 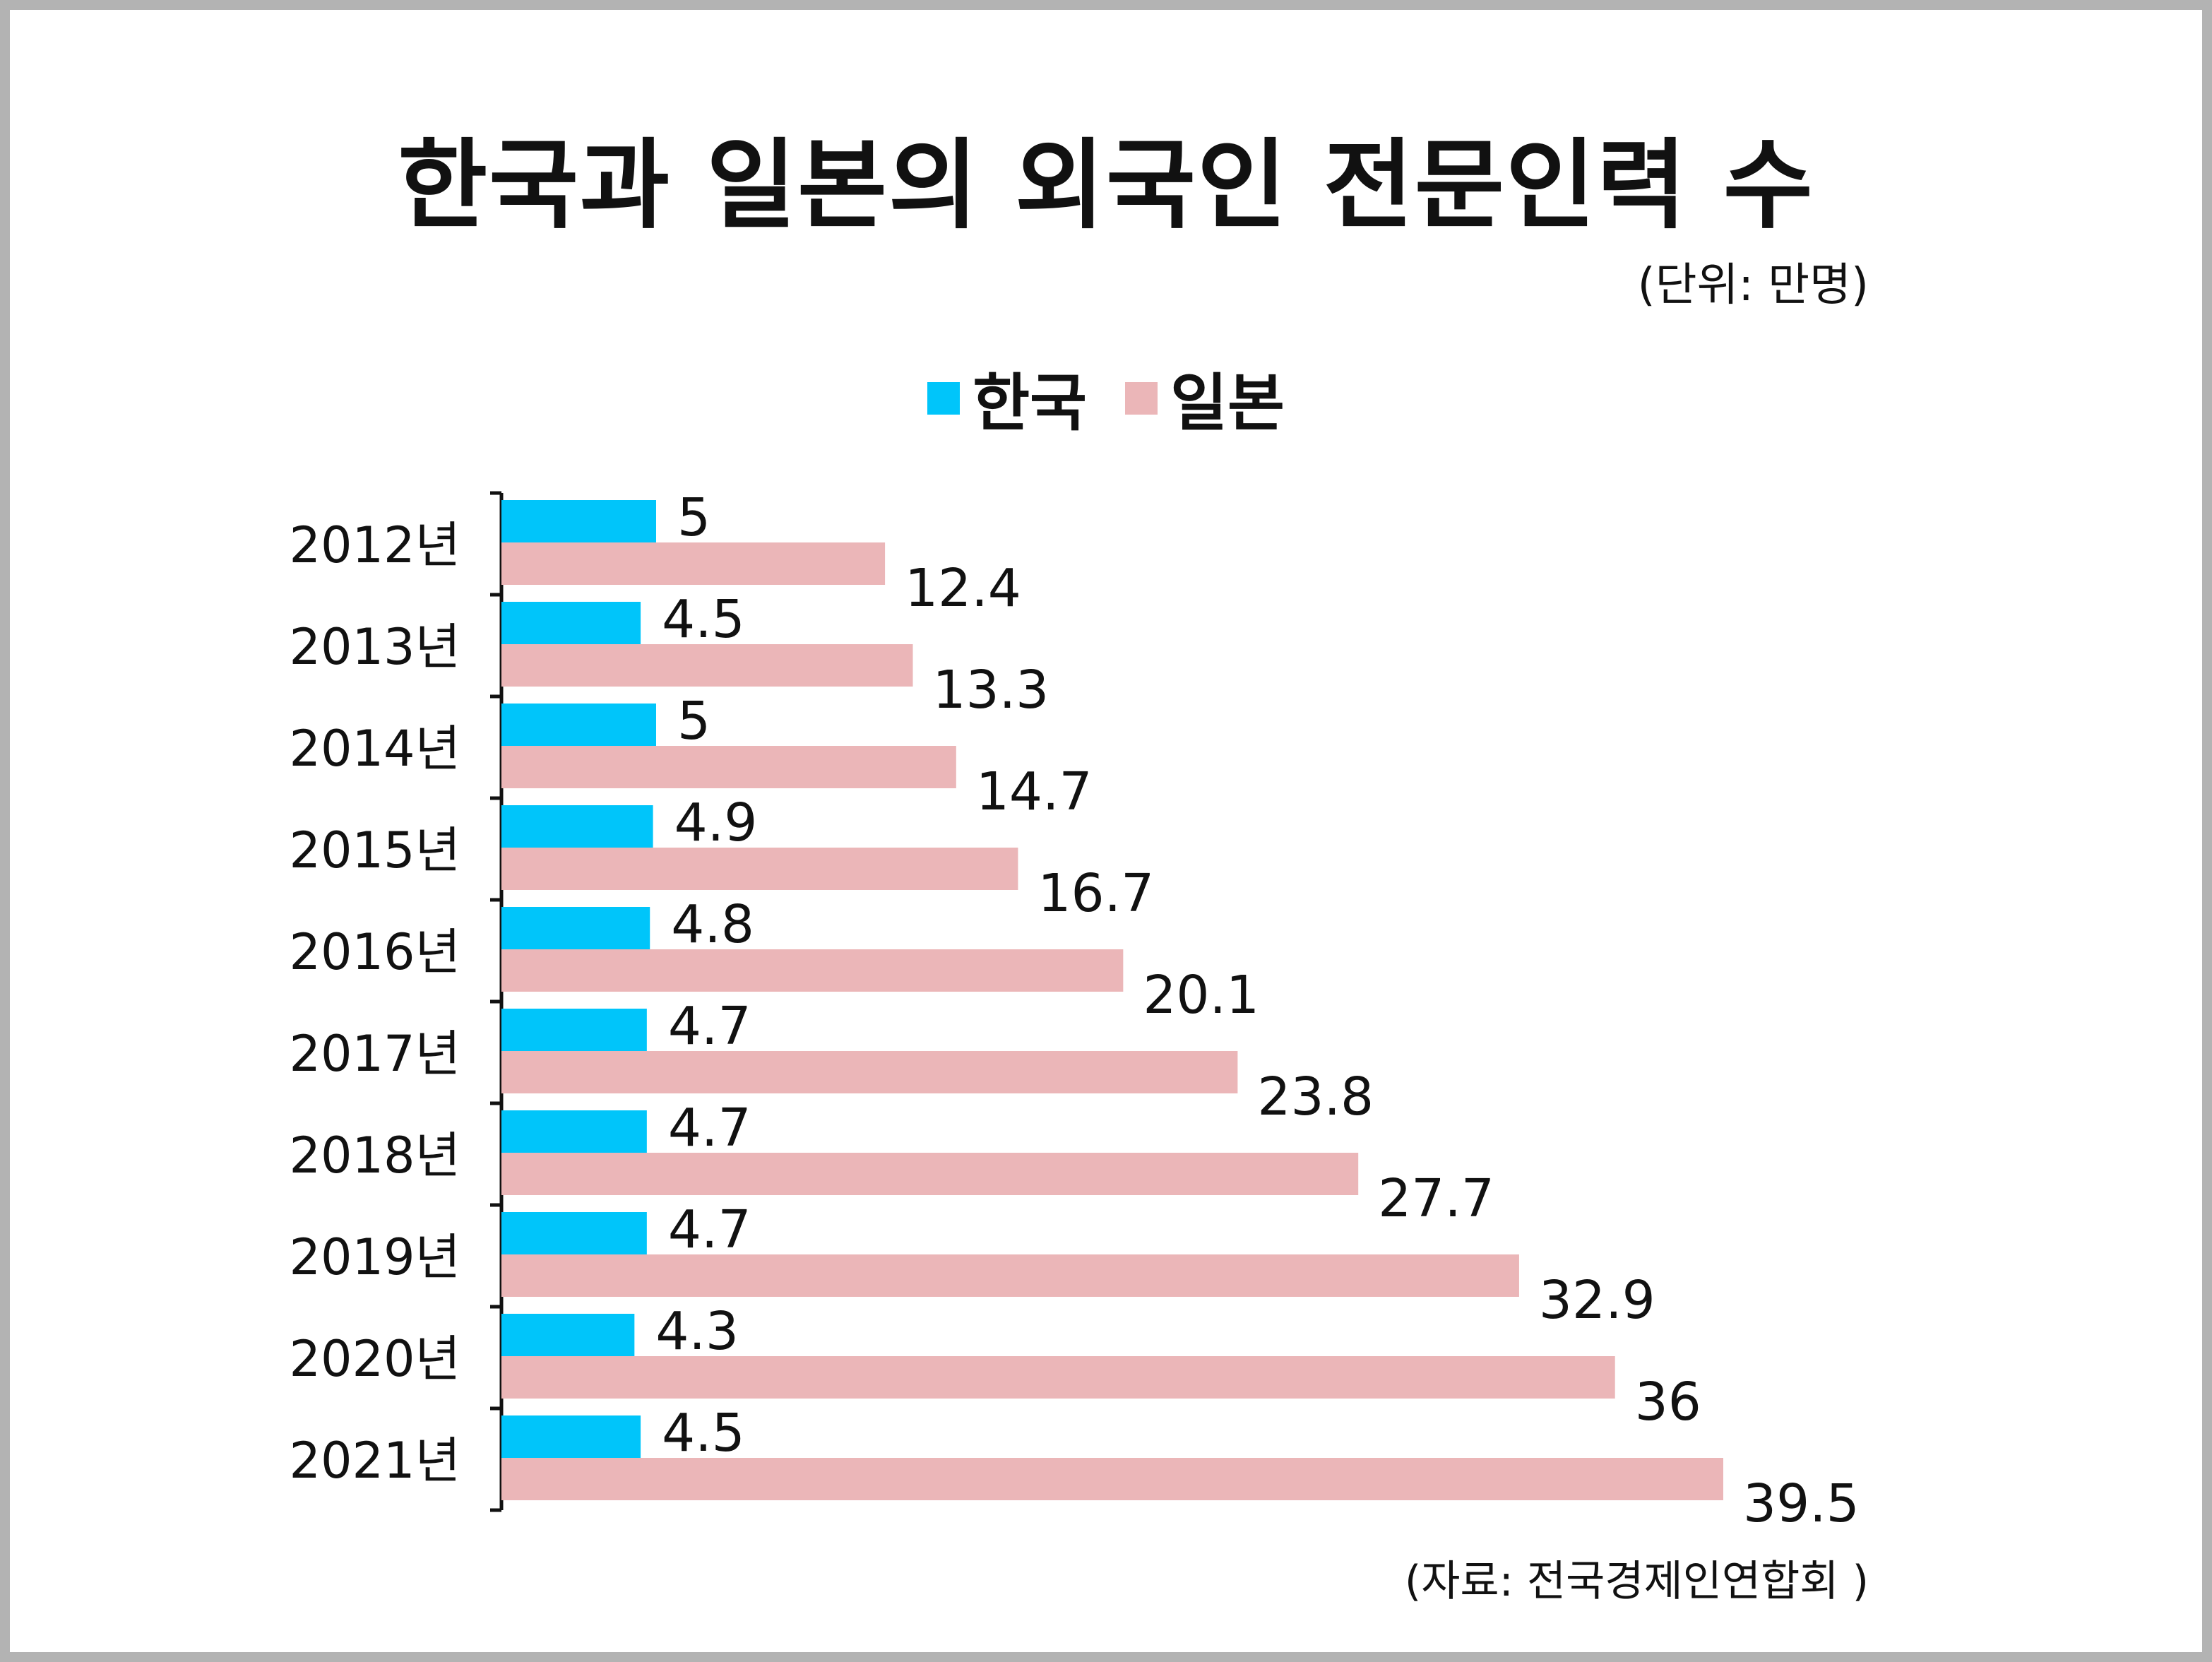 I want to click on category-label: 2020년, so click(x=374, y=1359).